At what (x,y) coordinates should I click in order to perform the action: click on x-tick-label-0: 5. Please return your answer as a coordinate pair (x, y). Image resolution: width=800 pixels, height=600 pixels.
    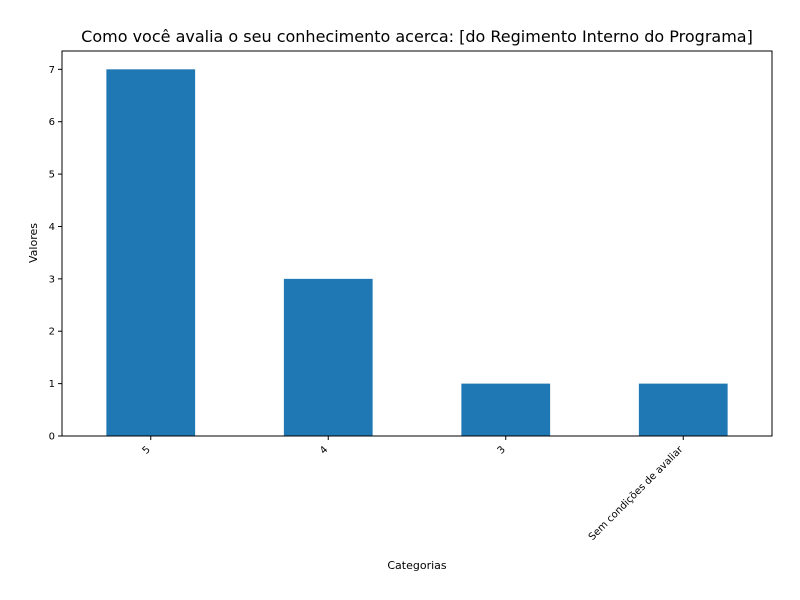
    Looking at the image, I should click on (147, 450).